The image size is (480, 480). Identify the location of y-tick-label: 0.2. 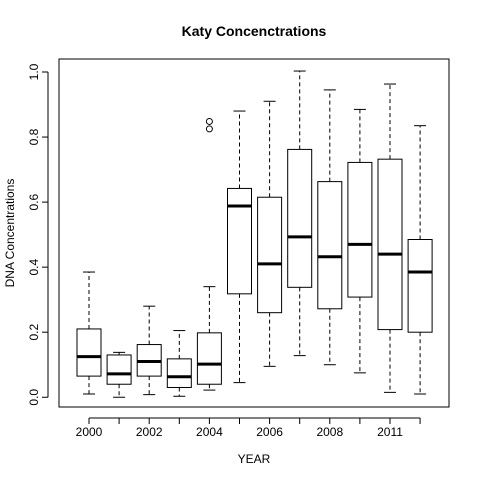
(34, 332).